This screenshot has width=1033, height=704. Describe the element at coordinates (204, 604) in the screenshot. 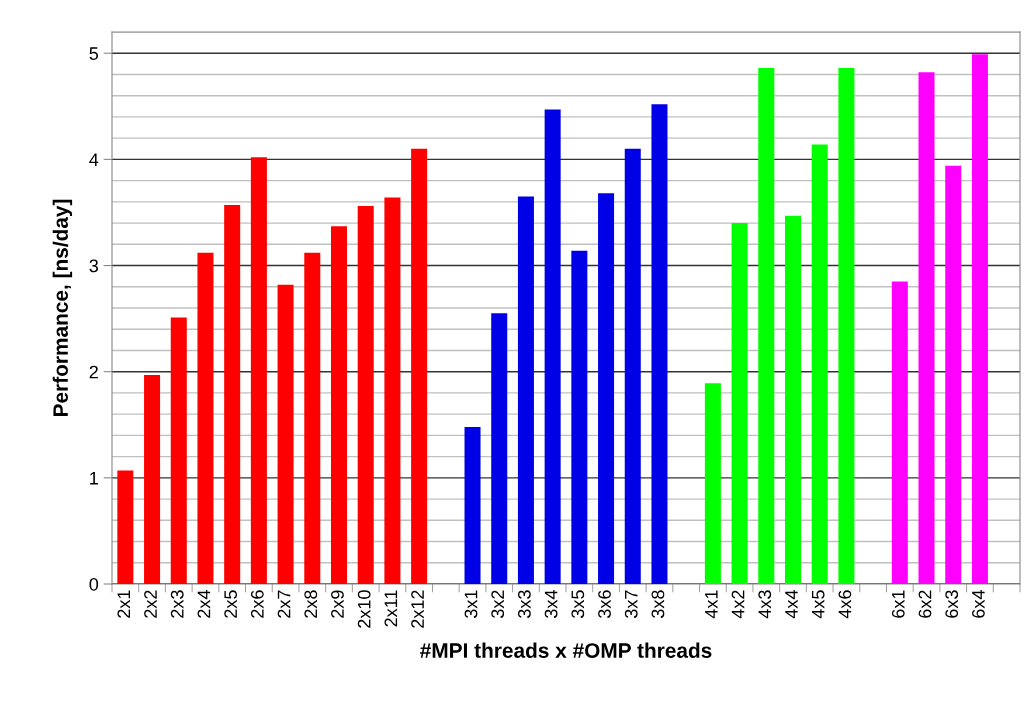

I see `x-tick-label: 2x4` at that location.